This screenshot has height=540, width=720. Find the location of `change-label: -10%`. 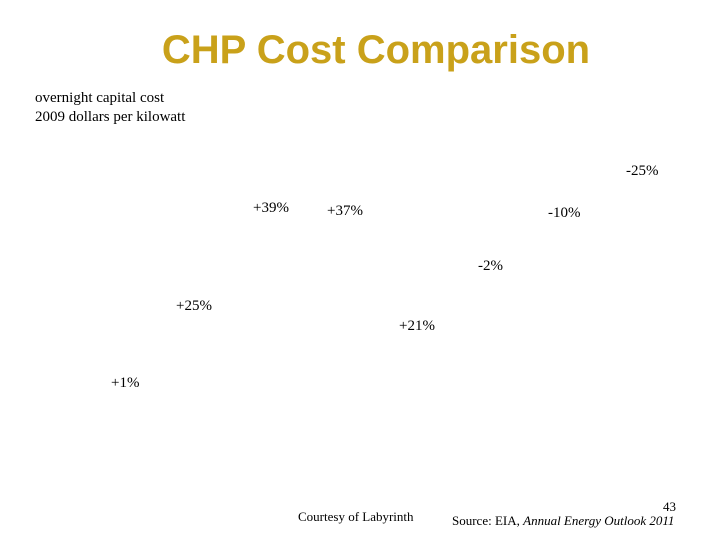

change-label: -10% is located at coordinates (564, 213).